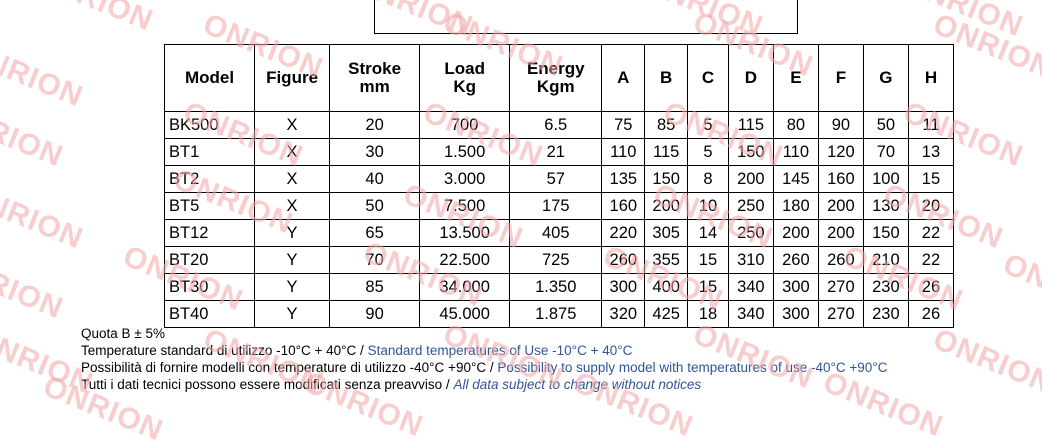  What do you see at coordinates (708, 78) in the screenshot?
I see `header-c: C` at bounding box center [708, 78].